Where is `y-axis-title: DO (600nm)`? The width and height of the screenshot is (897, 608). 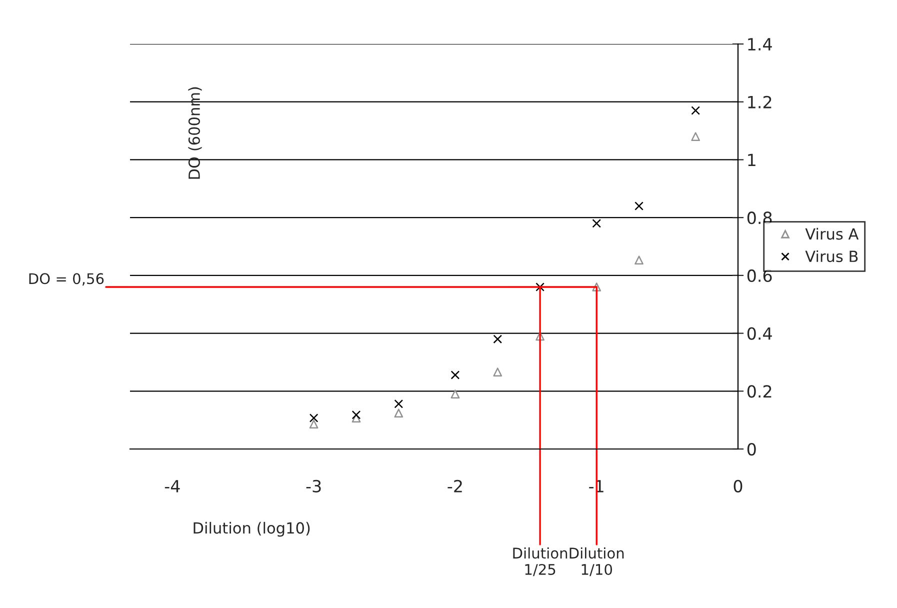
y-axis-title: DO (600nm) is located at coordinates (195, 133).